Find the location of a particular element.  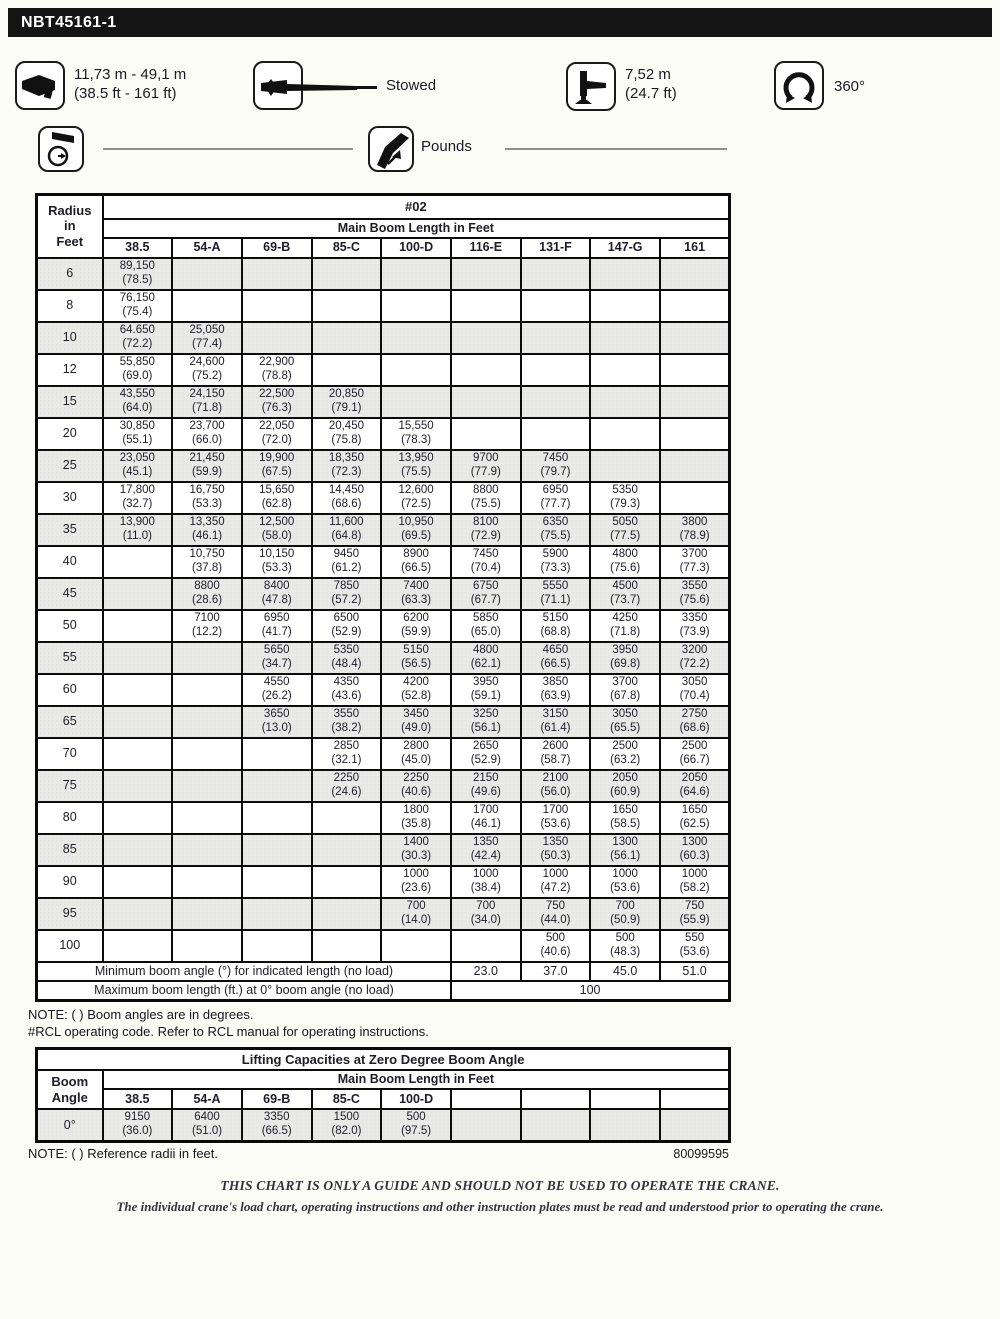

swing-glyph is located at coordinates (799, 87).